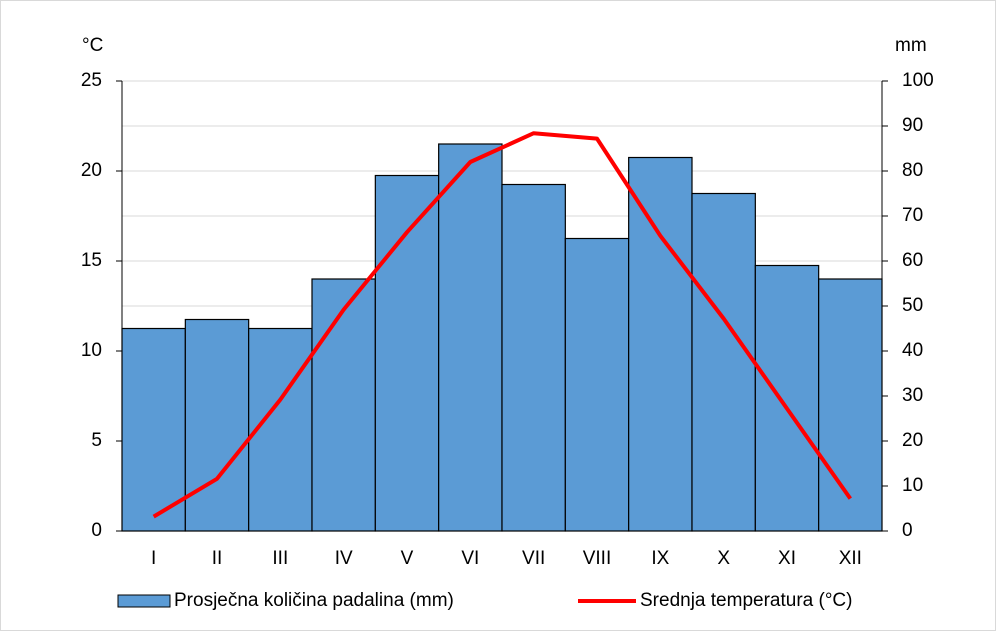 Image resolution: width=996 pixels, height=631 pixels. What do you see at coordinates (91, 260) in the screenshot?
I see `y-tick-label: 15` at bounding box center [91, 260].